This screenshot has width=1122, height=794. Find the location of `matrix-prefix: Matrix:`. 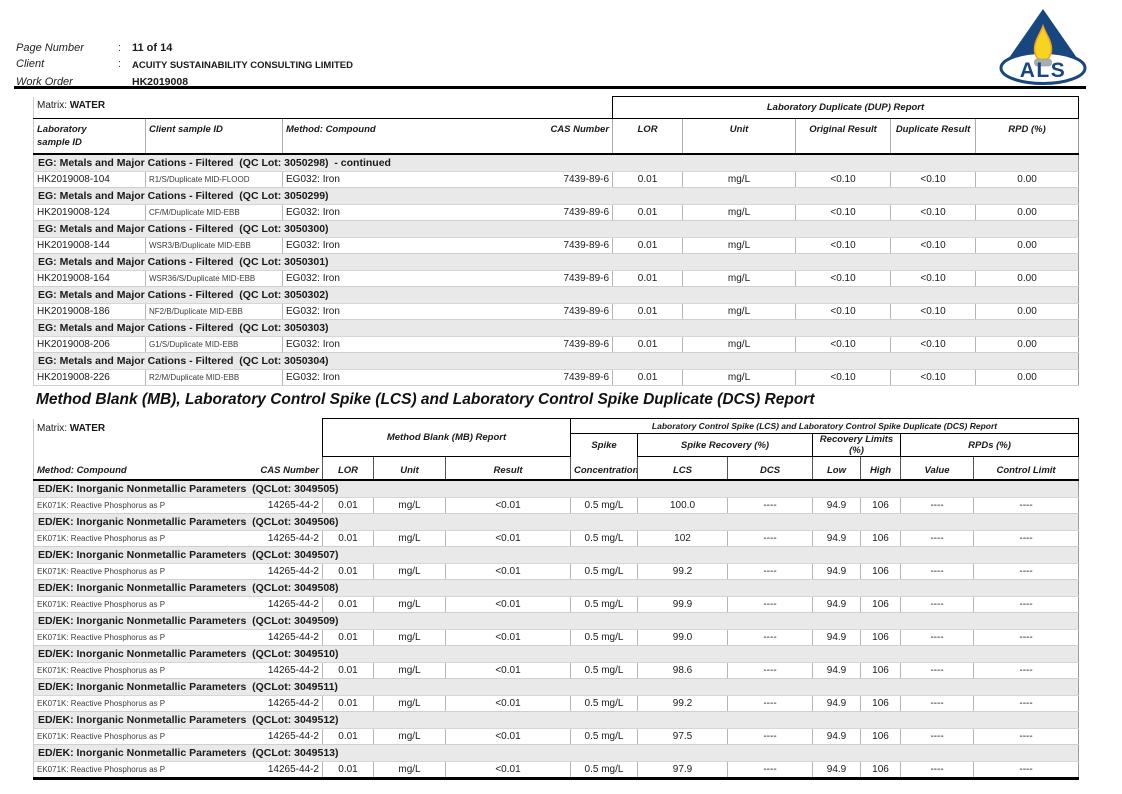

matrix-prefix: Matrix: is located at coordinates (53, 105).